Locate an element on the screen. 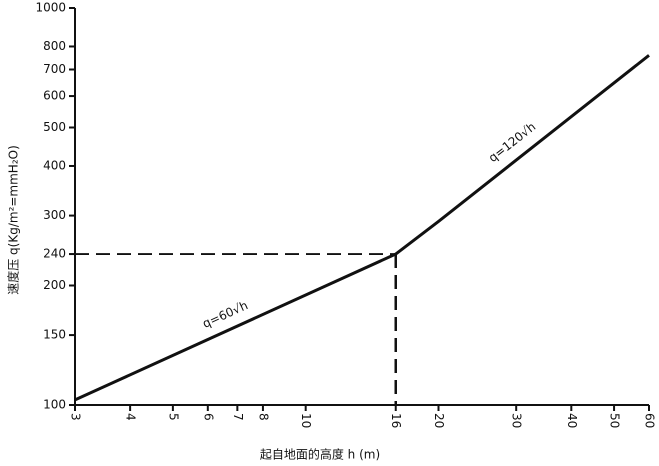 This screenshot has height=466, width=659. y-tick-label: 400 is located at coordinates (54, 165).